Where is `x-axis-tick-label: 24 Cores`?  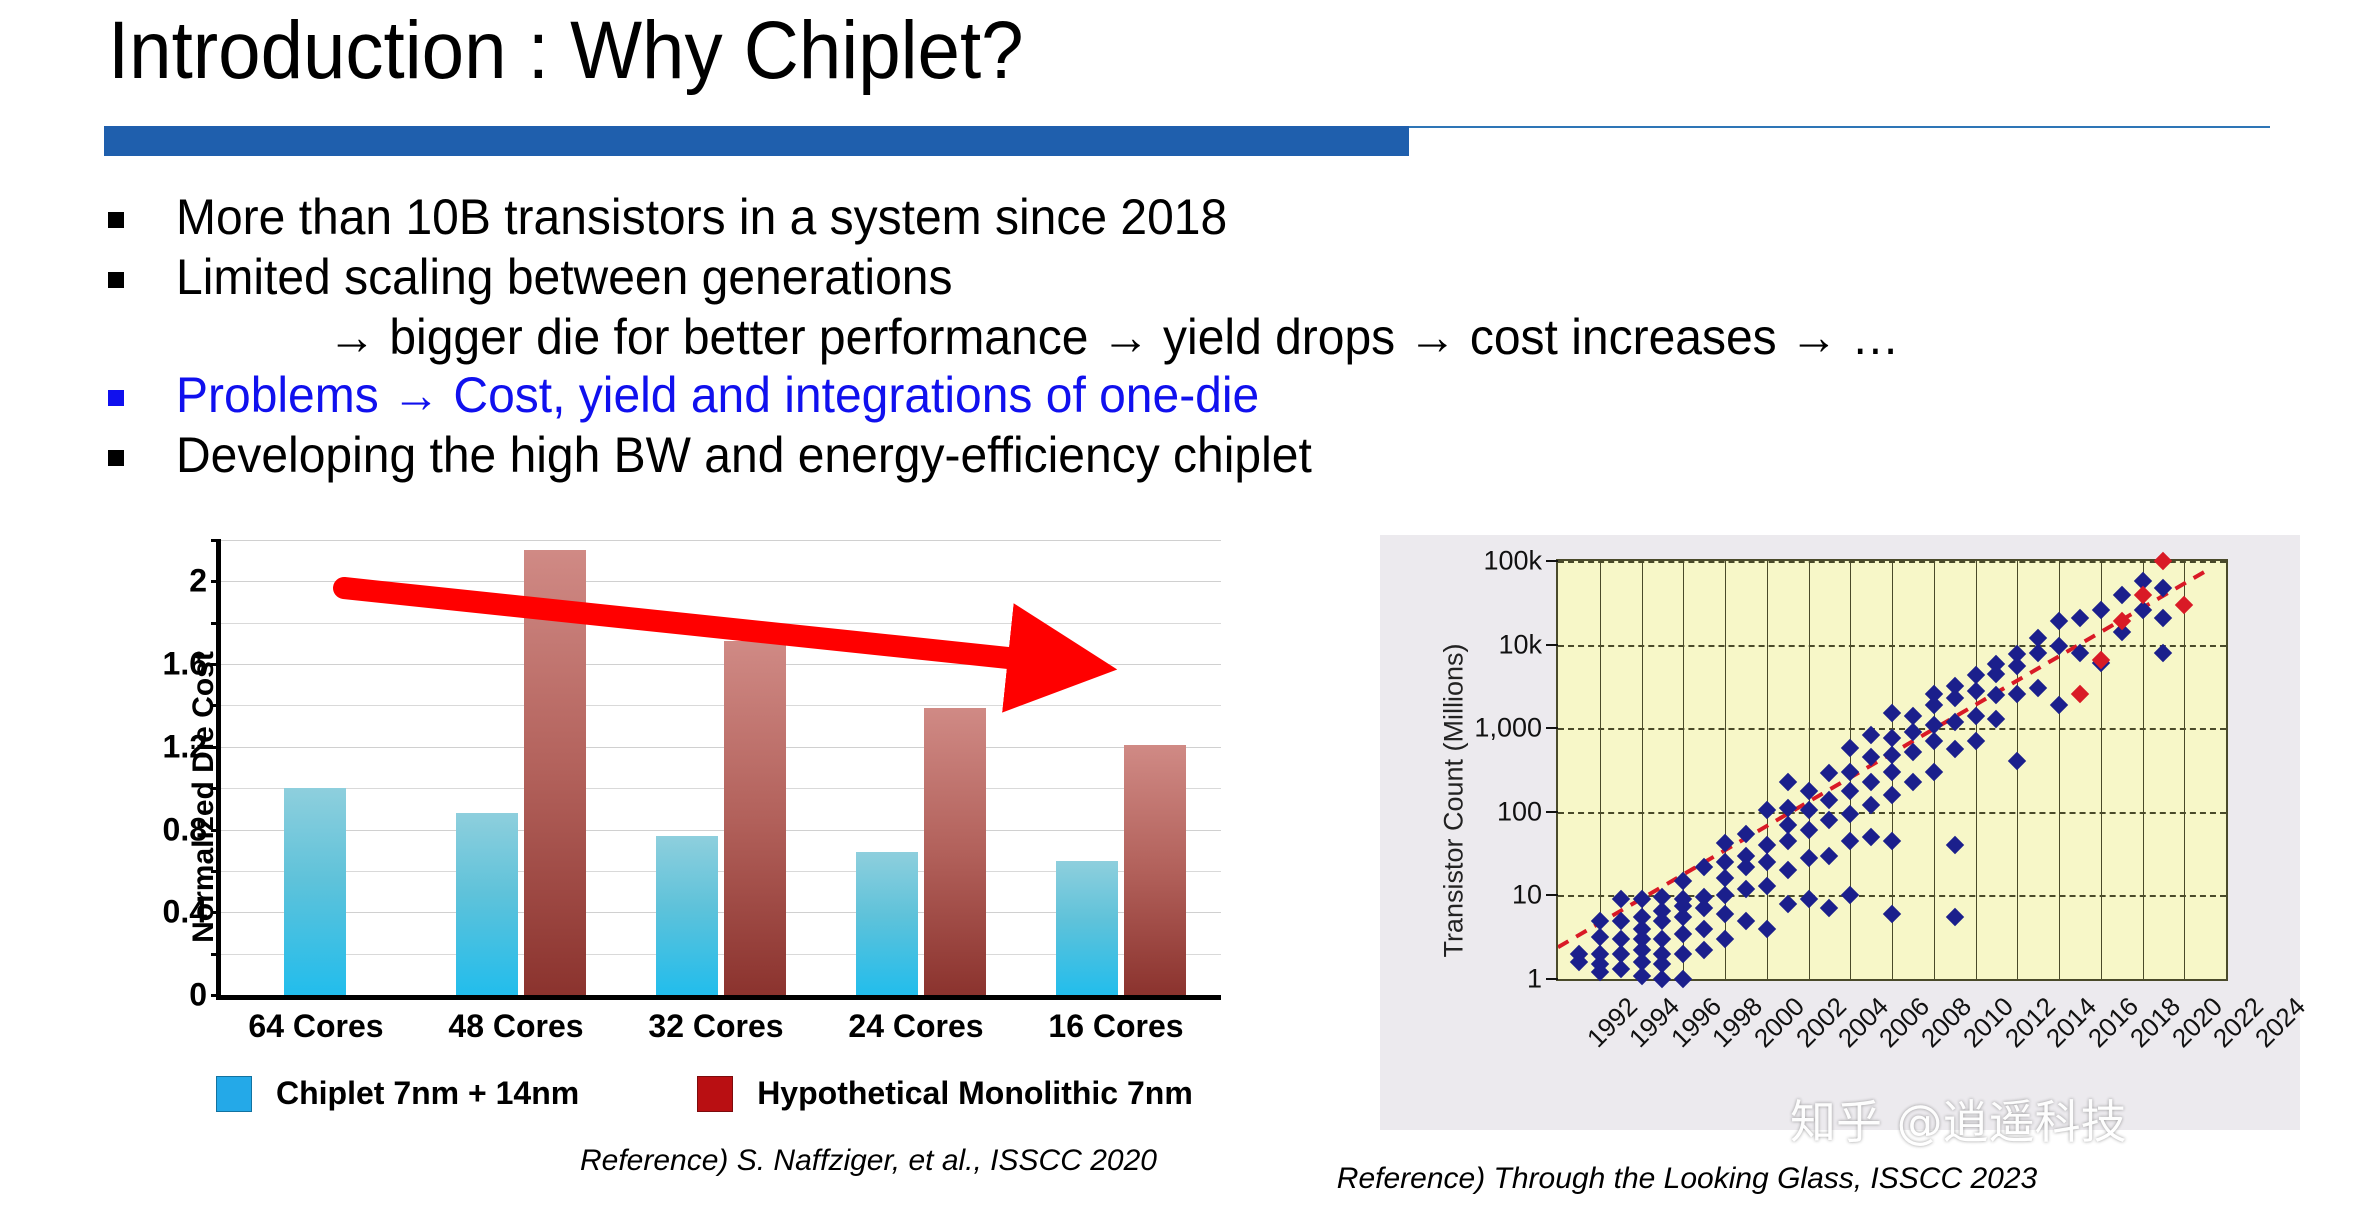
x-axis-tick-label: 24 Cores is located at coordinates (916, 1026).